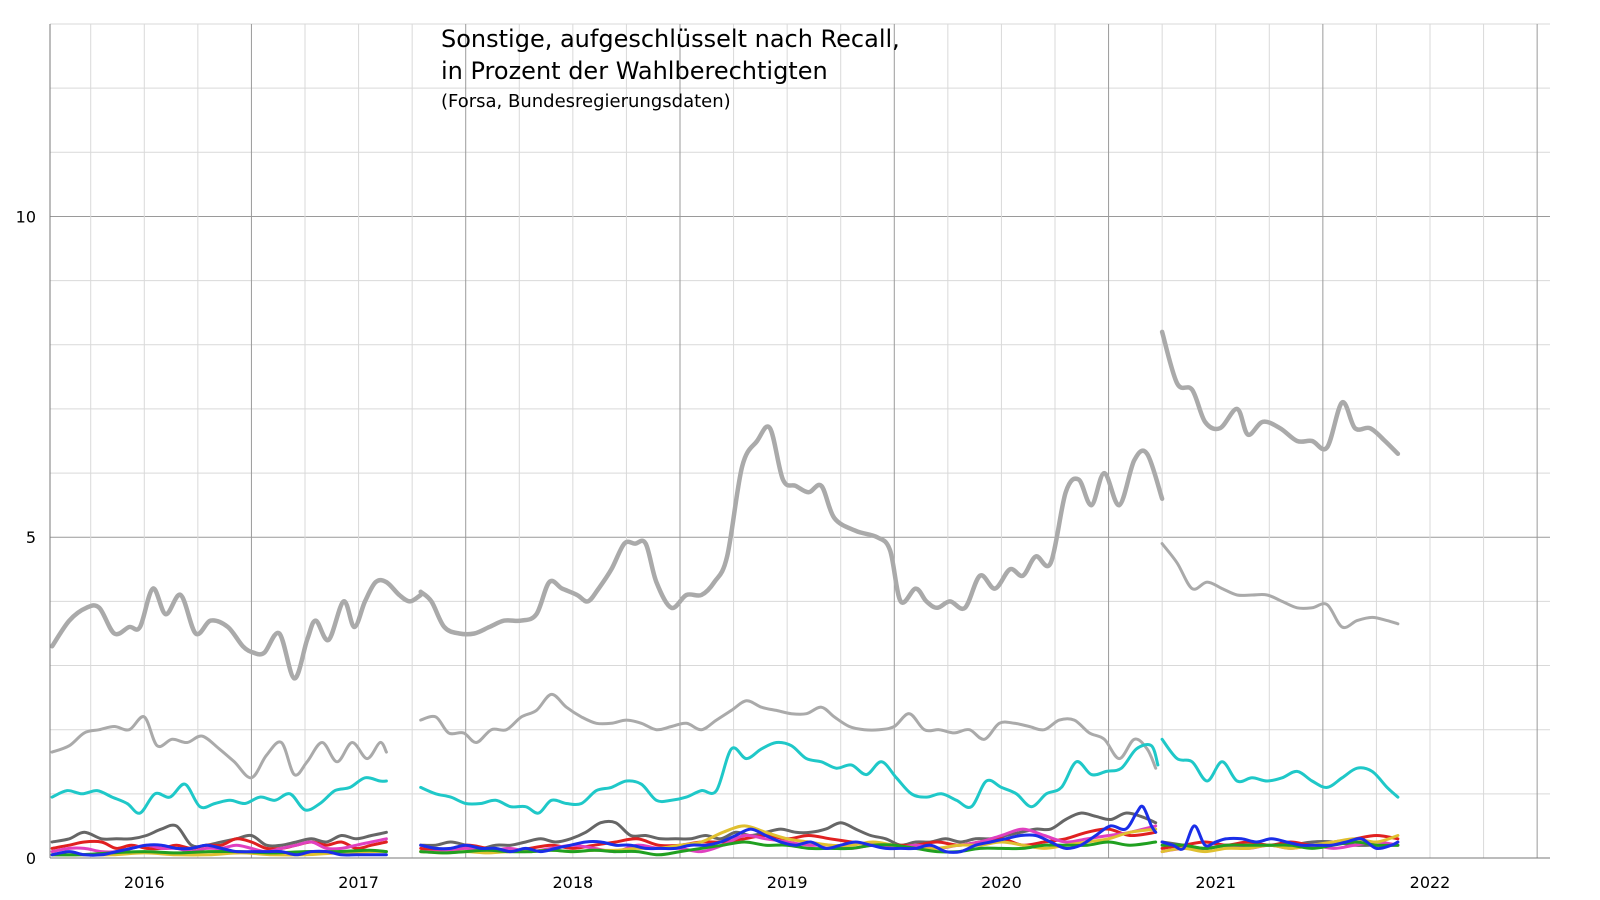 The image size is (1600, 900). Describe the element at coordinates (670, 39) in the screenshot. I see `chart-title-line-1: Sonstige, aufgeschlüsselt nach Recall,` at that location.